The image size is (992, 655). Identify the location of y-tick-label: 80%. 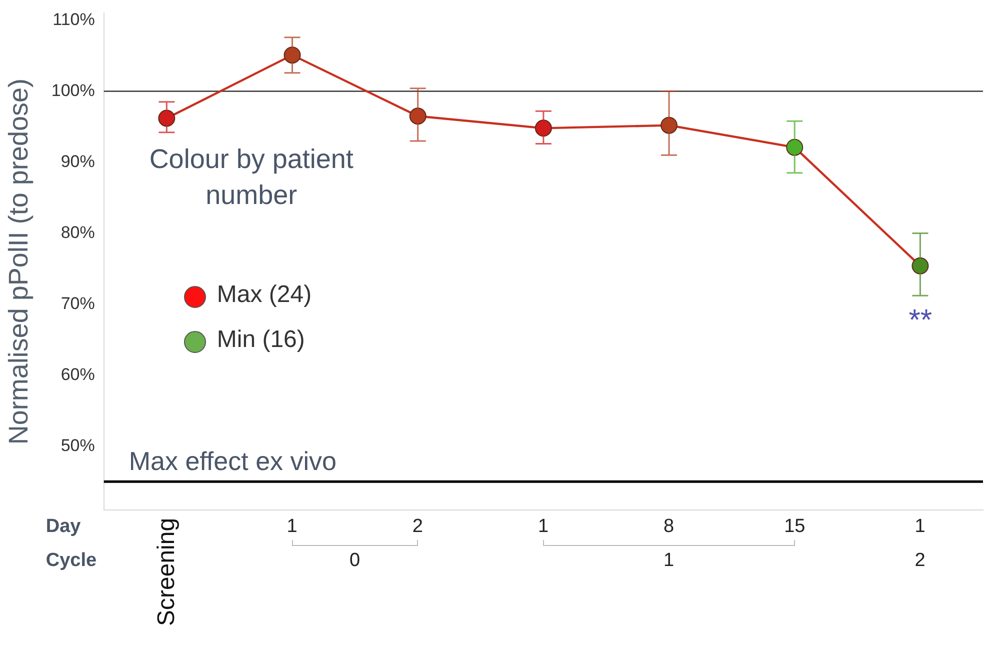
(77, 232).